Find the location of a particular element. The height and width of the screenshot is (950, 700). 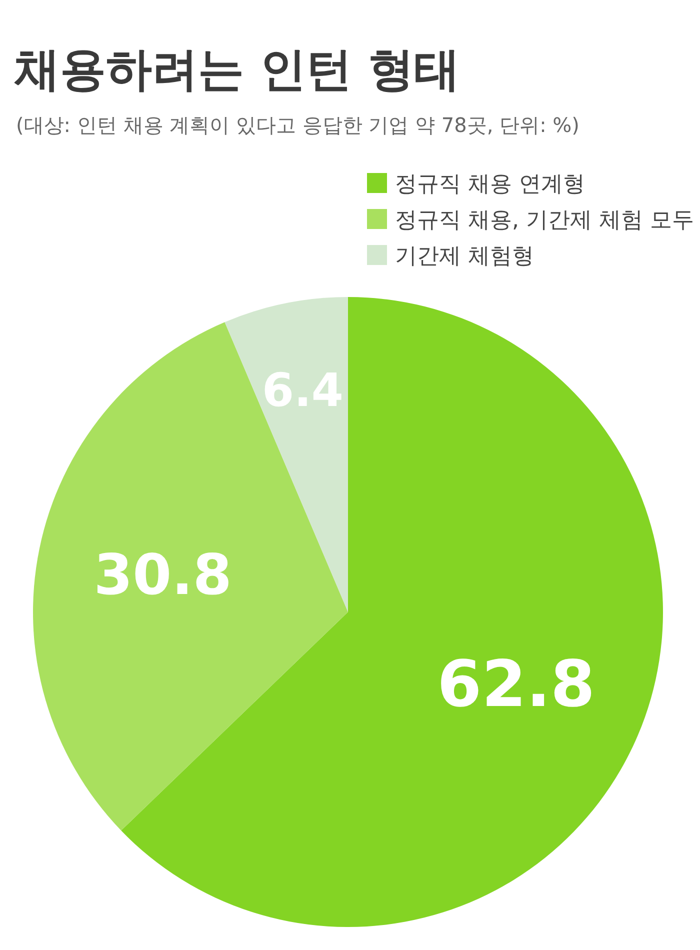

subtitle: (대상: 인턴 채용 계획이 있다고 응답한 기업 약 78곳, 단위: %) is located at coordinates (298, 125).